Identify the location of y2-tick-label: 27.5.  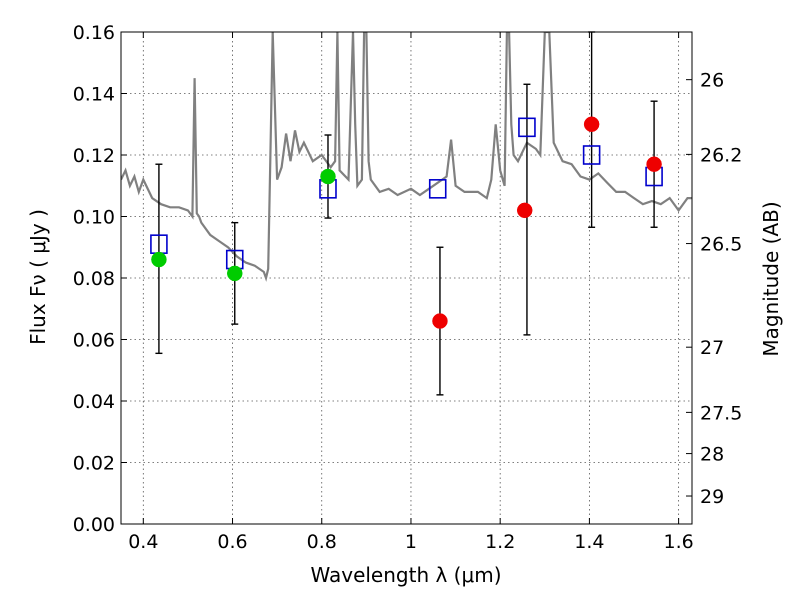
(721, 413).